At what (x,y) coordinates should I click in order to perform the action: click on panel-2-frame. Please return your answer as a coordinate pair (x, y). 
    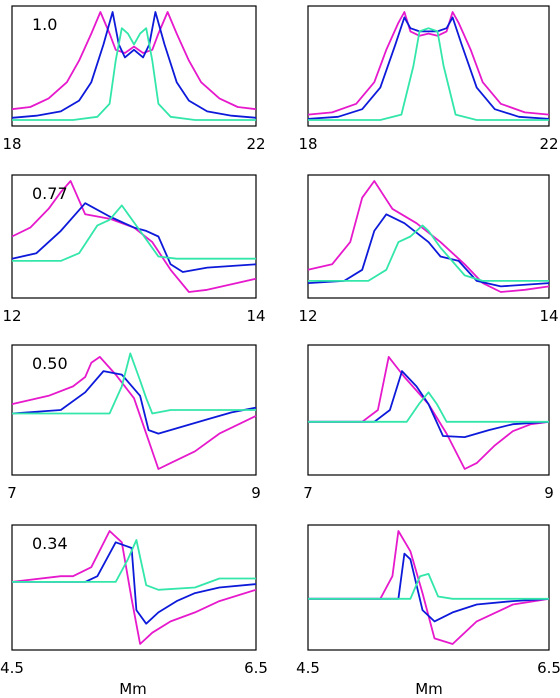
    Looking at the image, I should click on (428, 66).